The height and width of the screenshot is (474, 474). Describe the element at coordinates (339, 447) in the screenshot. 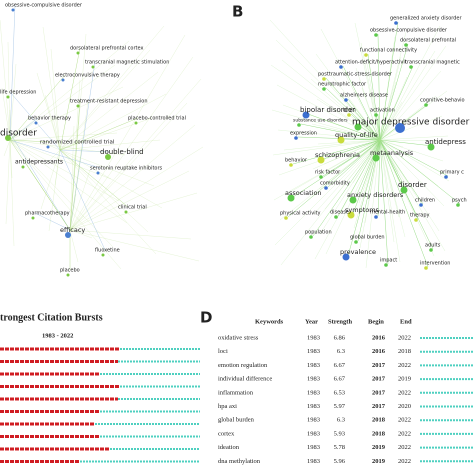

I see `table-cell: 5.78` at that location.